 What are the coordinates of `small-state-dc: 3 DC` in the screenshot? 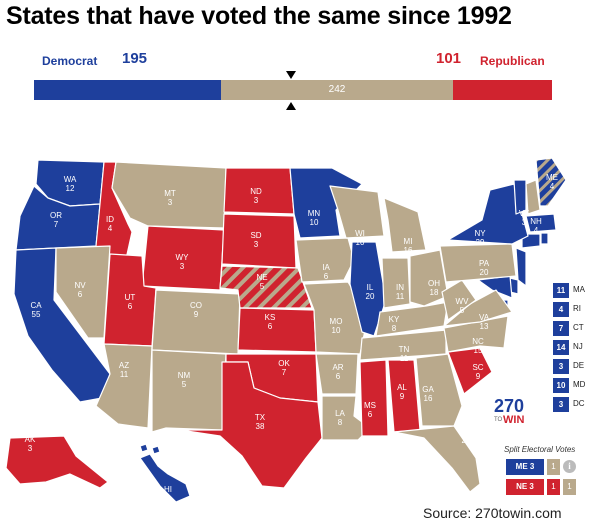 It's located at (576, 404).